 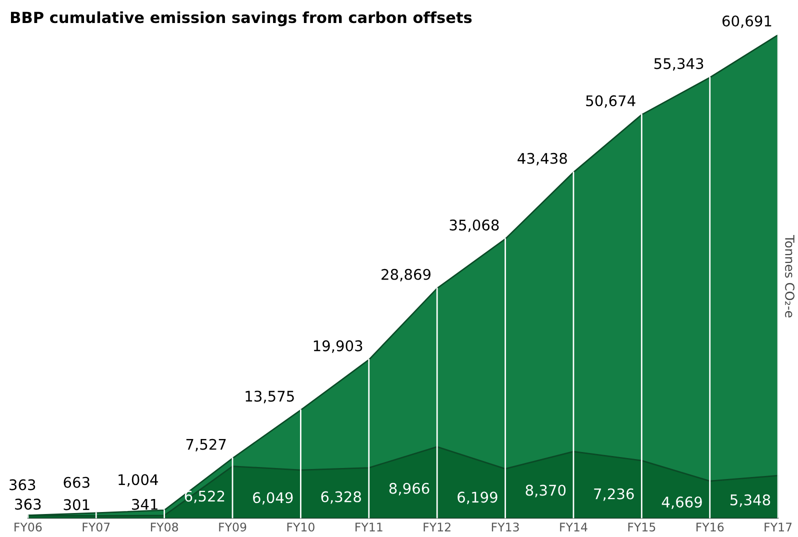 I want to click on x-tick-label: FY13, so click(x=505, y=527).